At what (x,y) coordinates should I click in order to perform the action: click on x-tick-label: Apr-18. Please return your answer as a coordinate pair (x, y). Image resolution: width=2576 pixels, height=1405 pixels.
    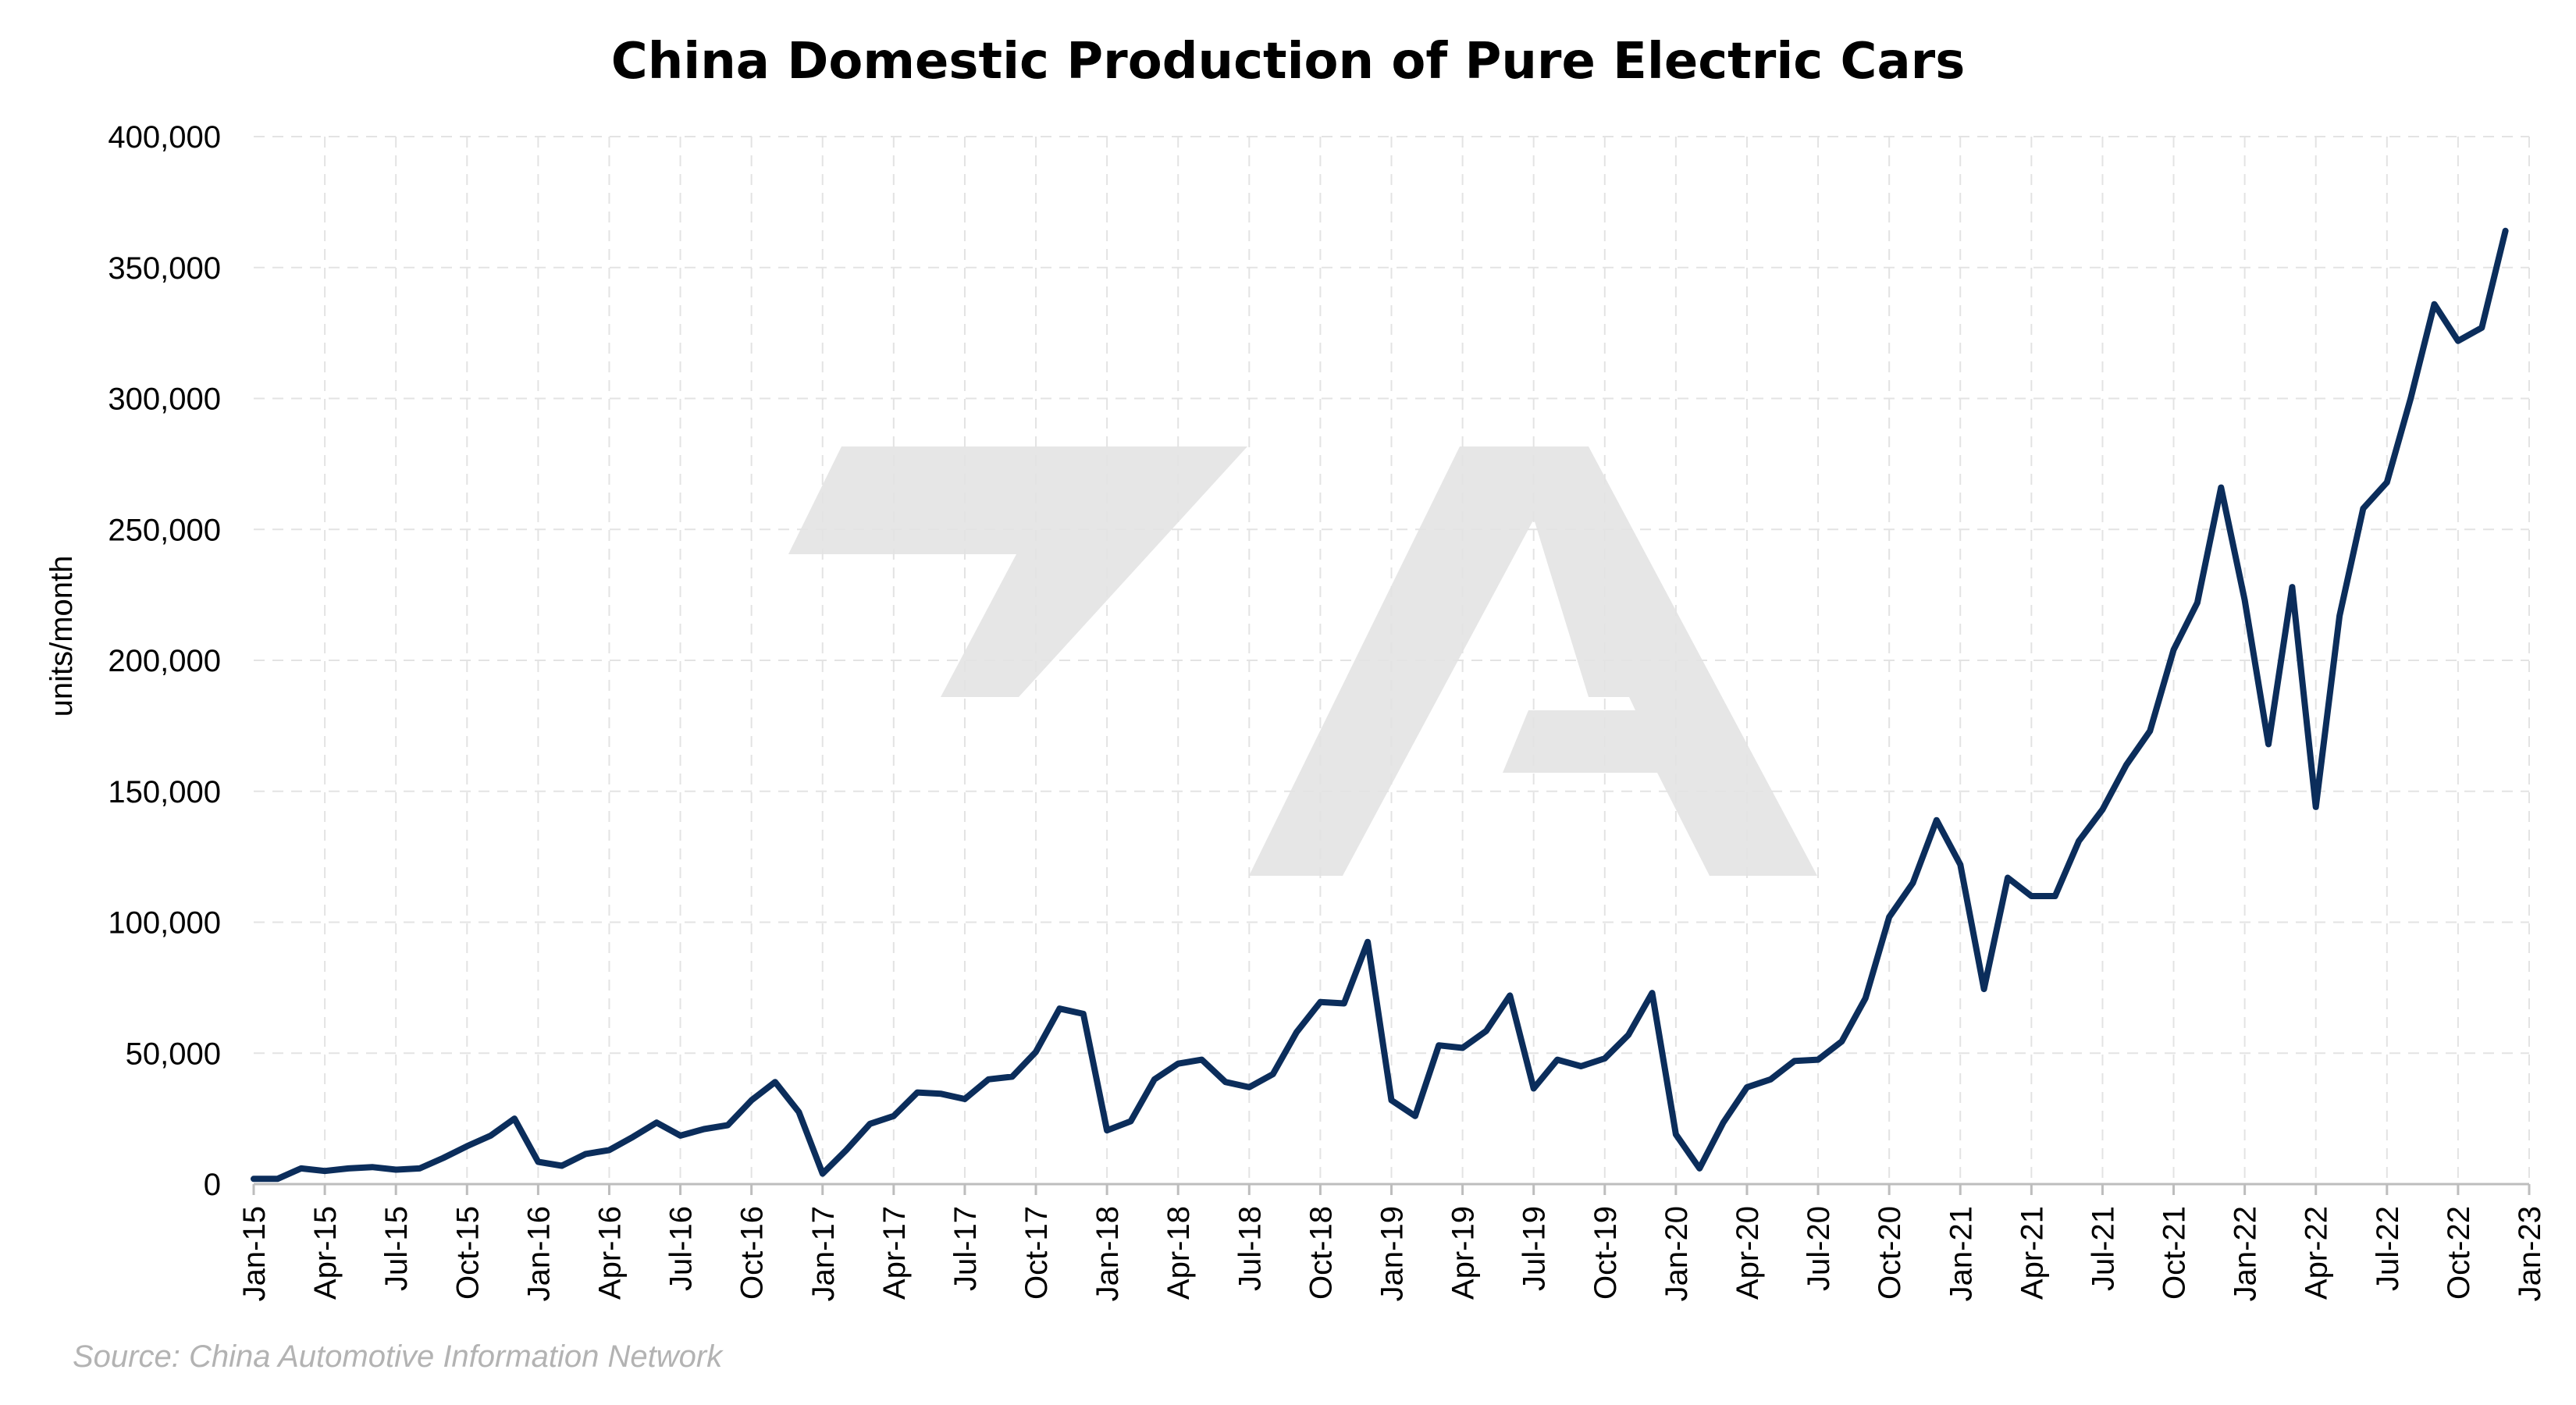
    Looking at the image, I should click on (1179, 1253).